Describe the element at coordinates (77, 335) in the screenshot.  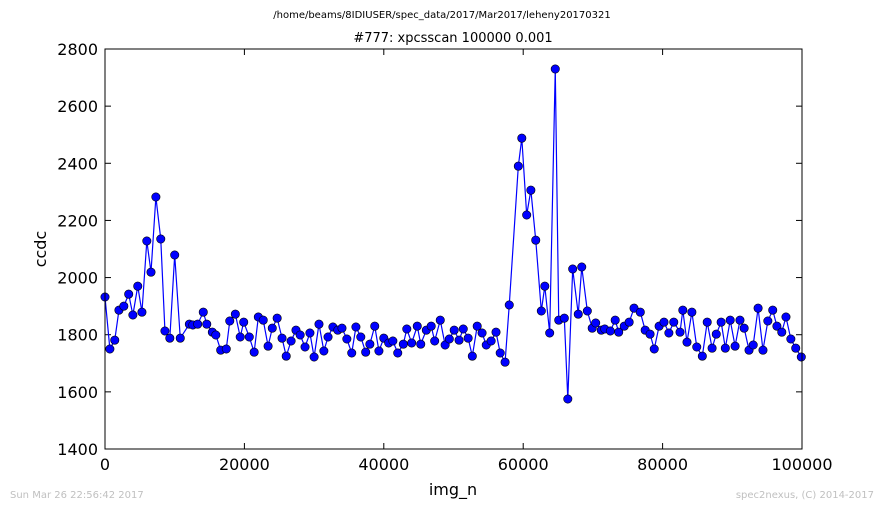
I see `y-tick-label: 1800` at that location.